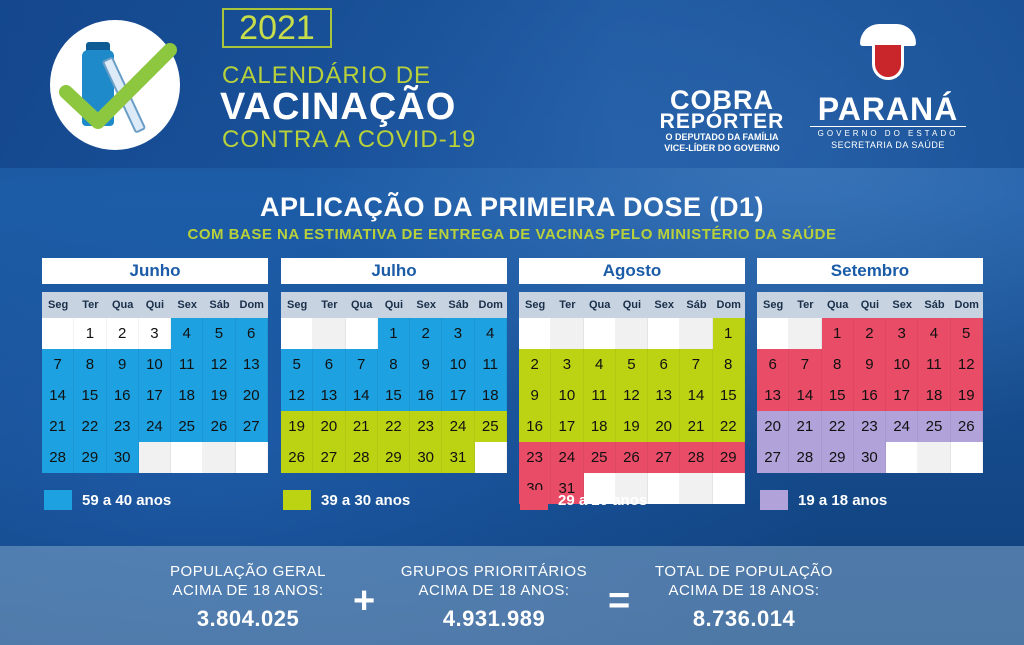 The image size is (1024, 645). Describe the element at coordinates (599, 305) in the screenshot. I see `weekday-label: Qua` at that location.